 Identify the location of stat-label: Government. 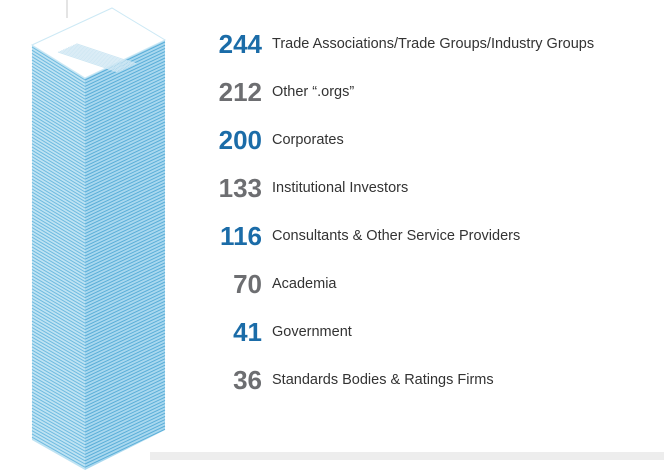
(312, 332).